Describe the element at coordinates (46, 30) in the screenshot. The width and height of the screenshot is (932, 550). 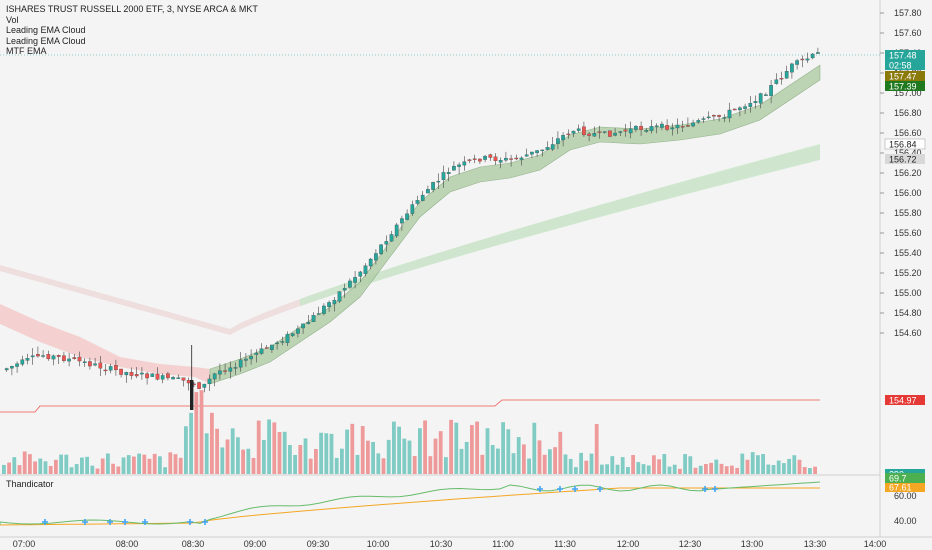
I see `legend-item-ema-cloud-1: Leading EMA Cloud` at that location.